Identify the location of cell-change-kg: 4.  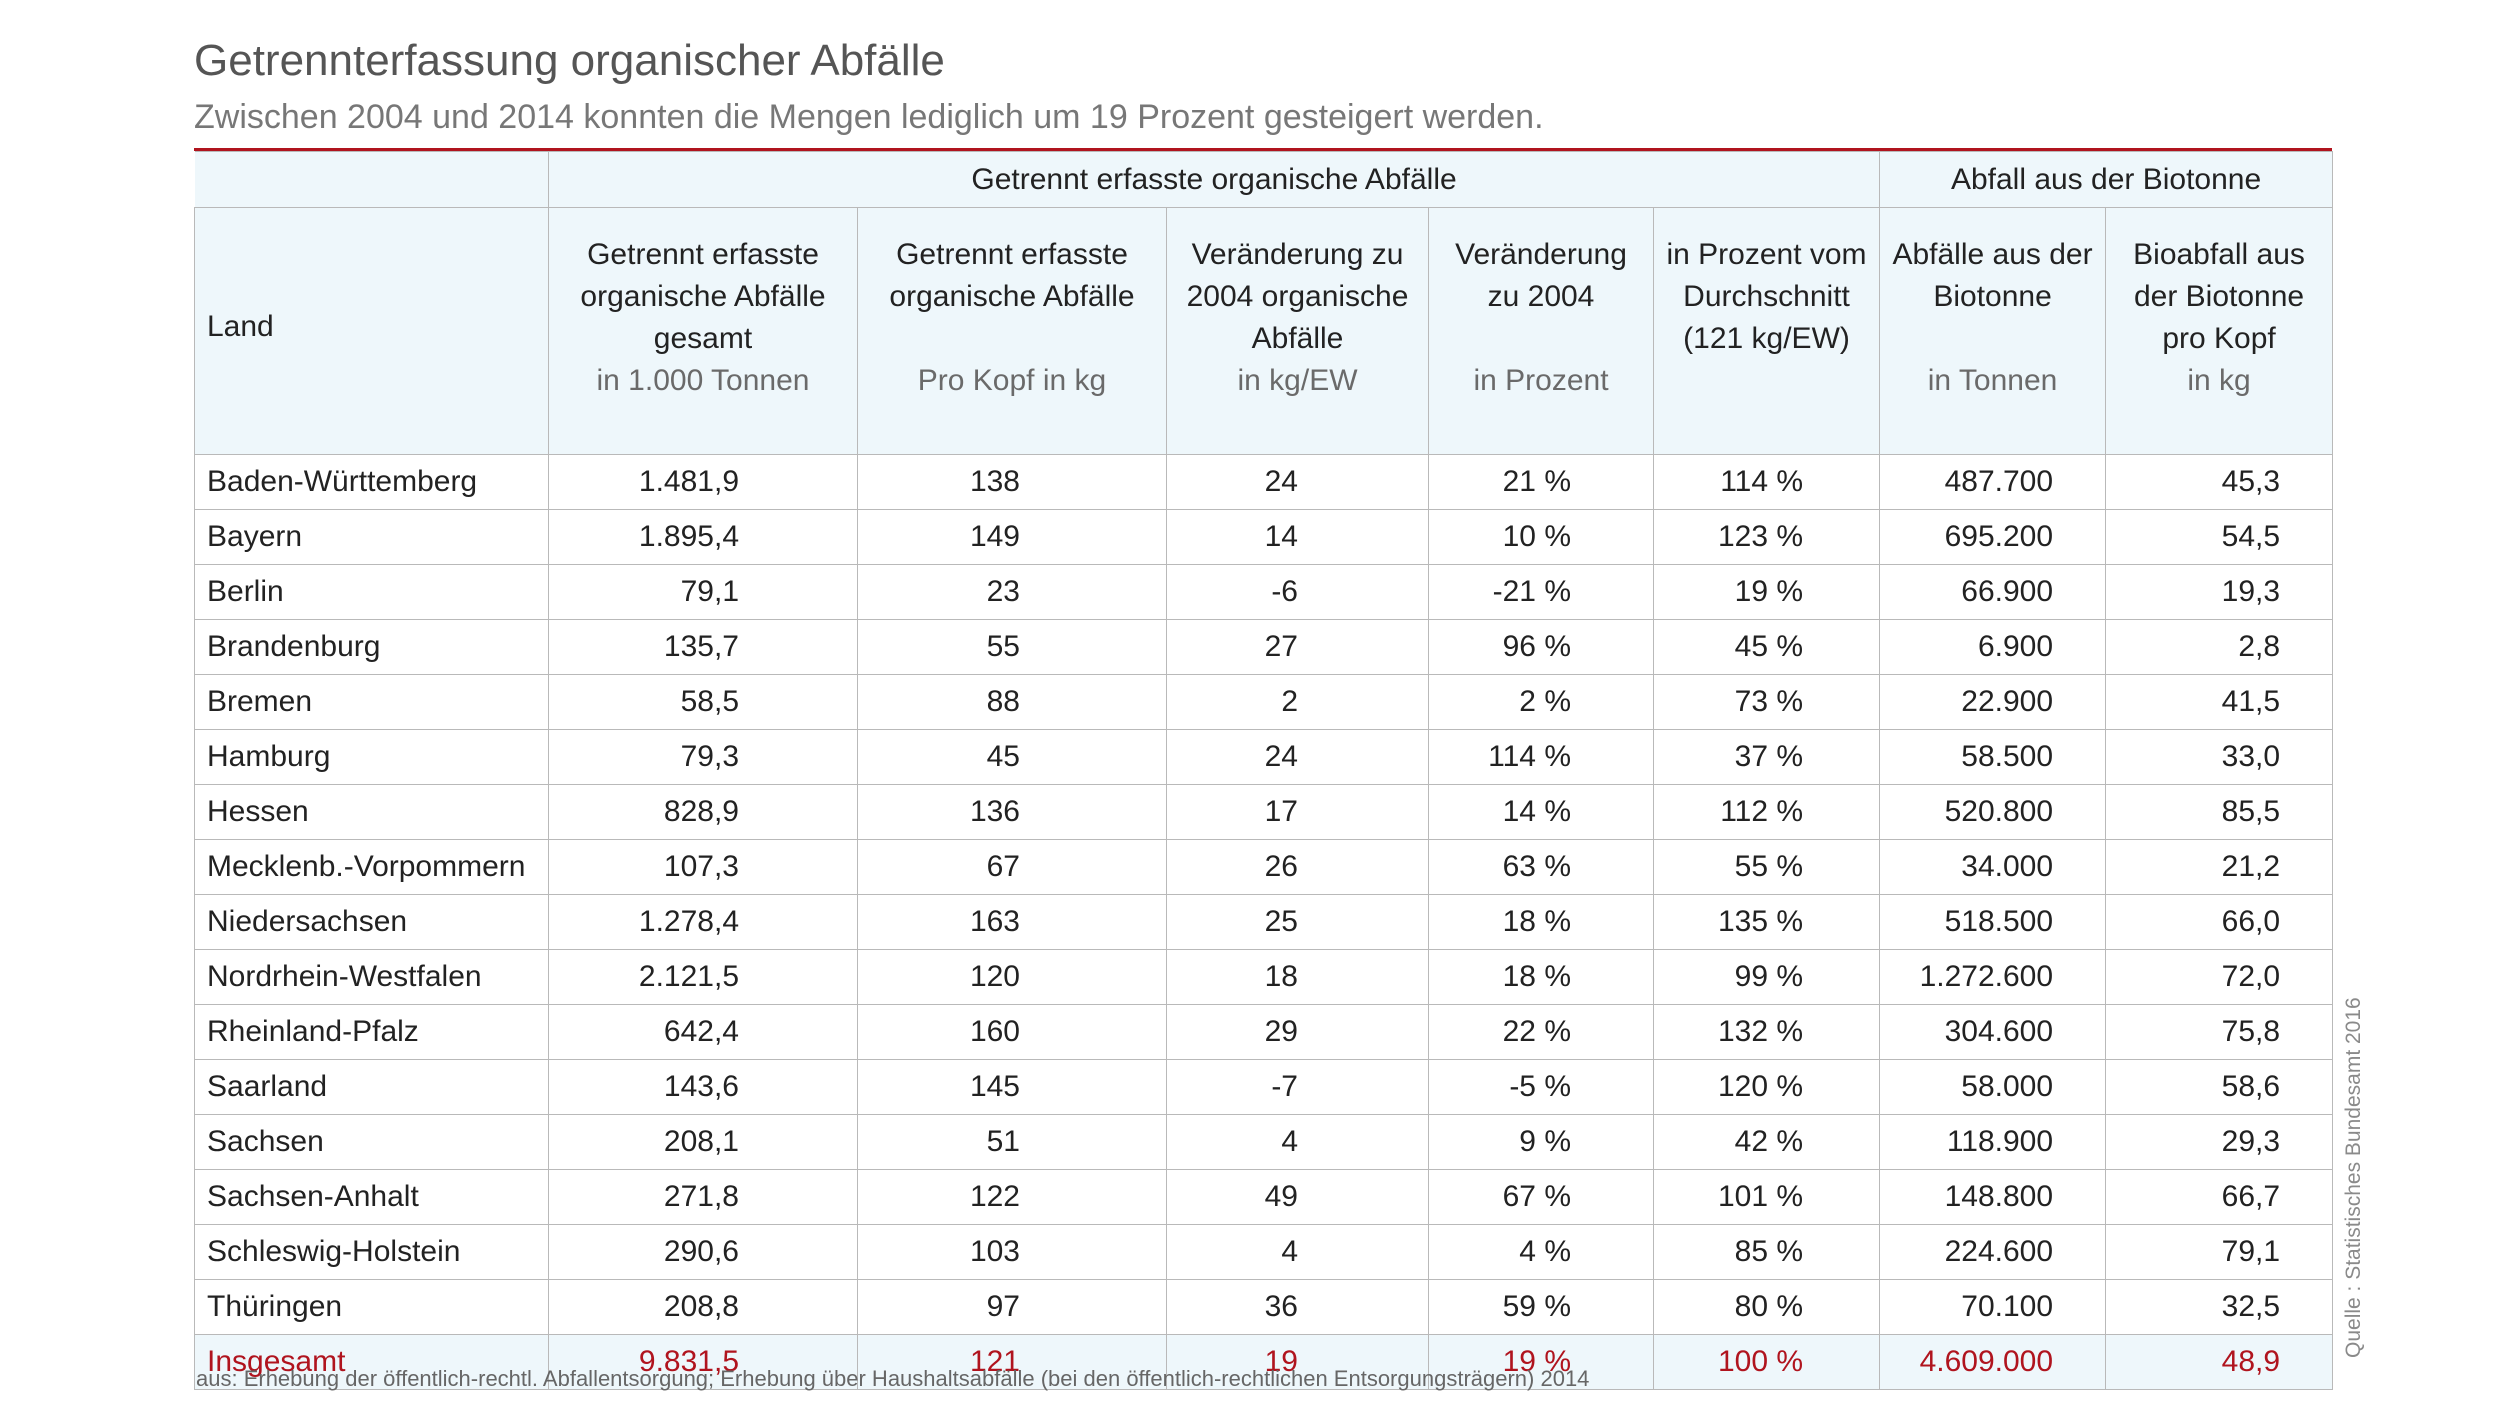
(1297, 1252).